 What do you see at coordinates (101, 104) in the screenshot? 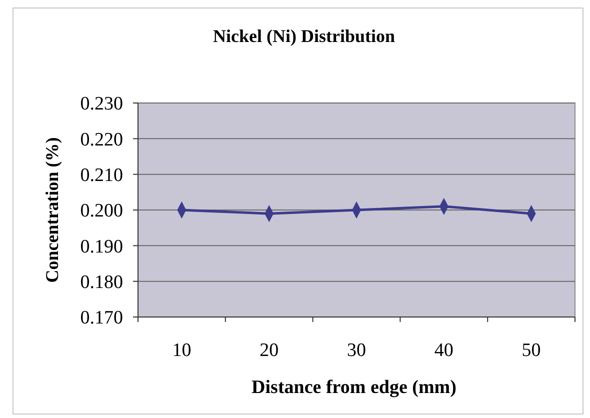
I see `y-tick-label: 0.230` at bounding box center [101, 104].